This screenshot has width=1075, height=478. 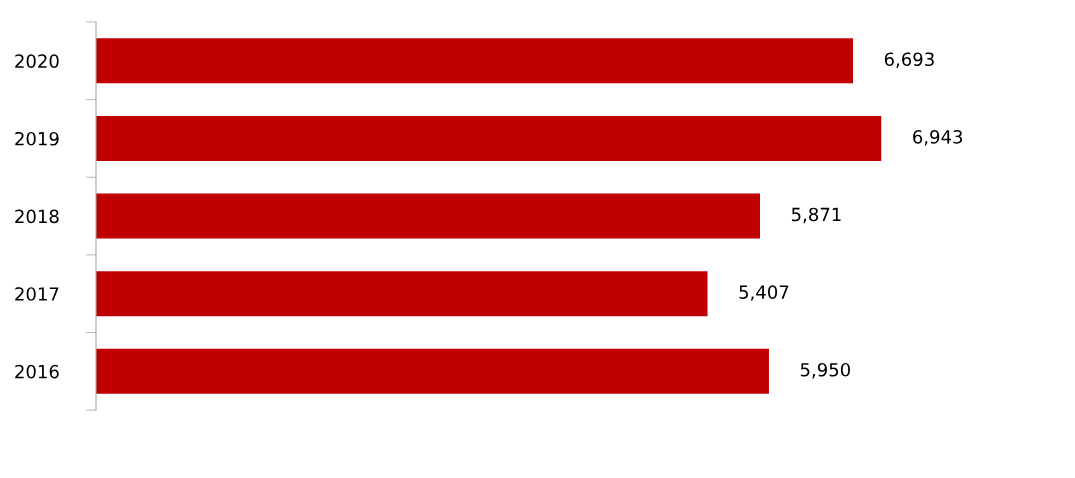 What do you see at coordinates (37, 138) in the screenshot?
I see `y-tick-label: 2019` at bounding box center [37, 138].